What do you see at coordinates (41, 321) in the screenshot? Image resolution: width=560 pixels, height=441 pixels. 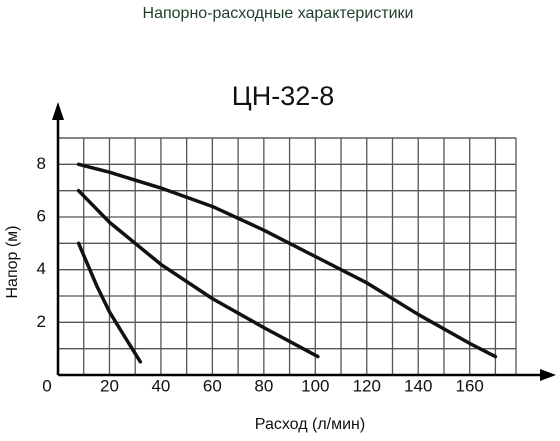 I see `y-tick-label: 2` at bounding box center [41, 321].